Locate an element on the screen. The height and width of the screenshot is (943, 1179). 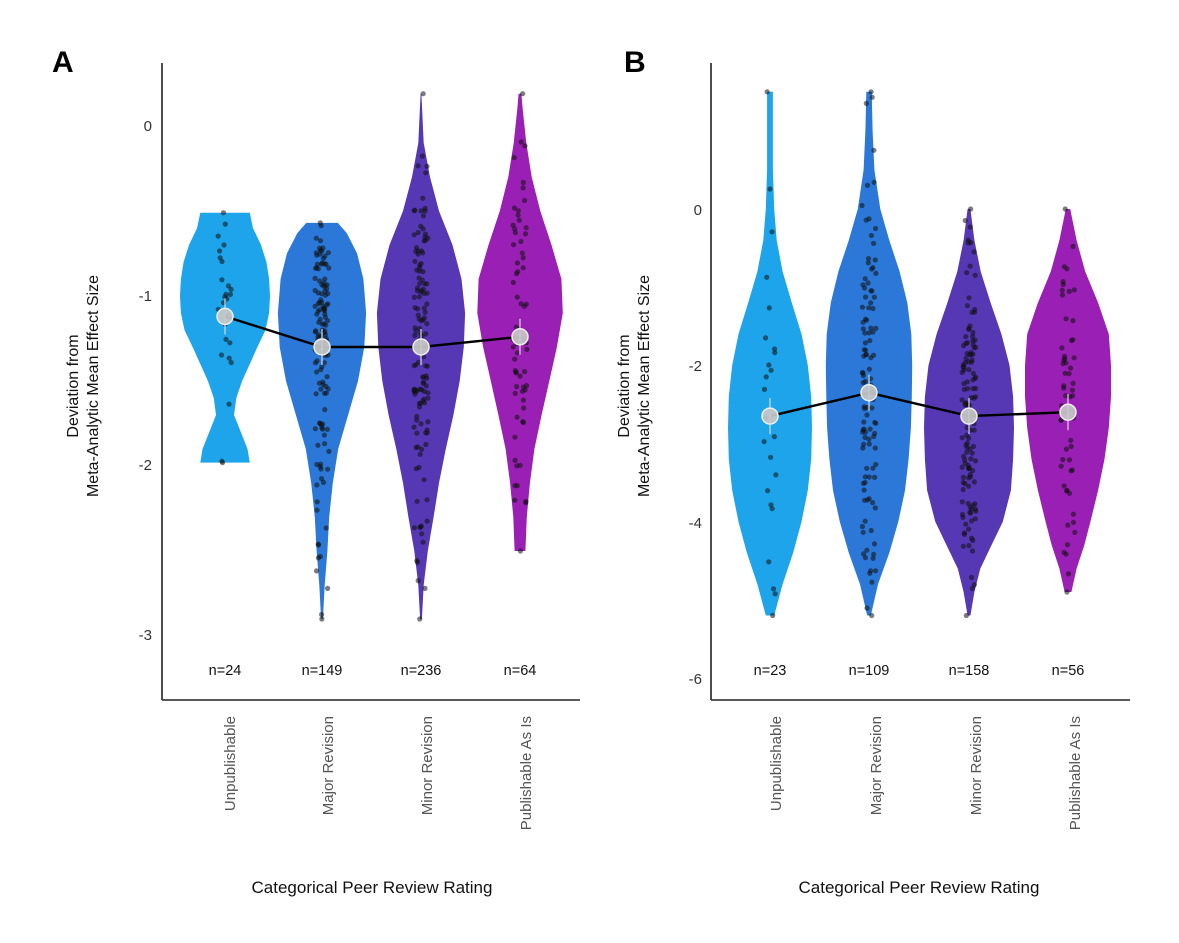
panel-a-n-label: n=24 is located at coordinates (225, 671).